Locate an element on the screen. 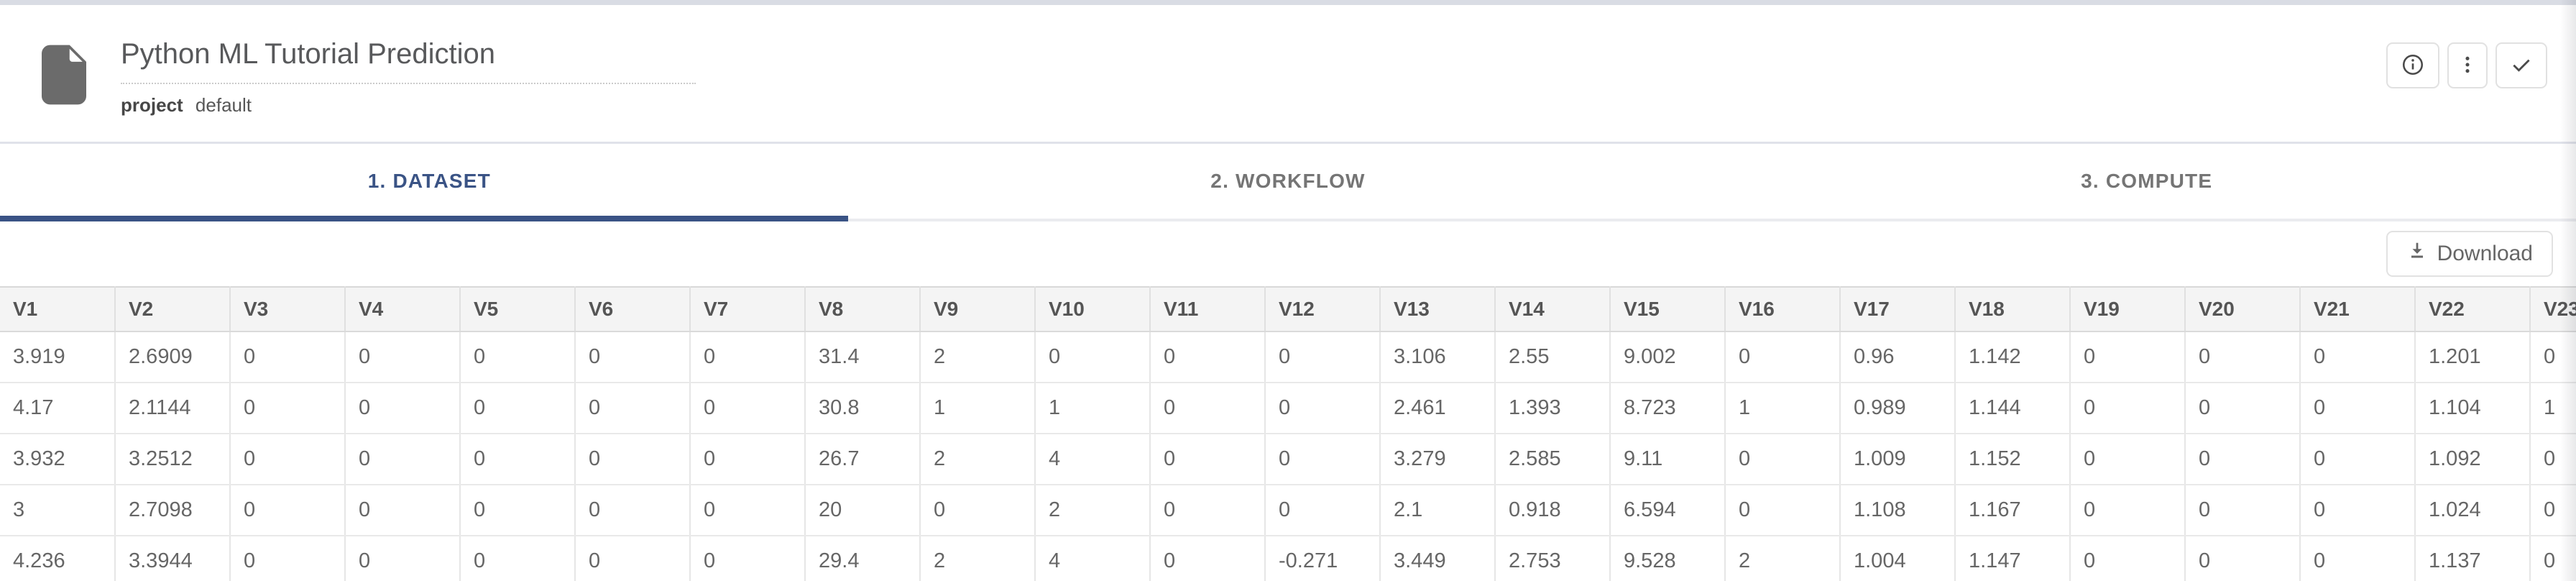  column-header-v9: V9 is located at coordinates (978, 309).